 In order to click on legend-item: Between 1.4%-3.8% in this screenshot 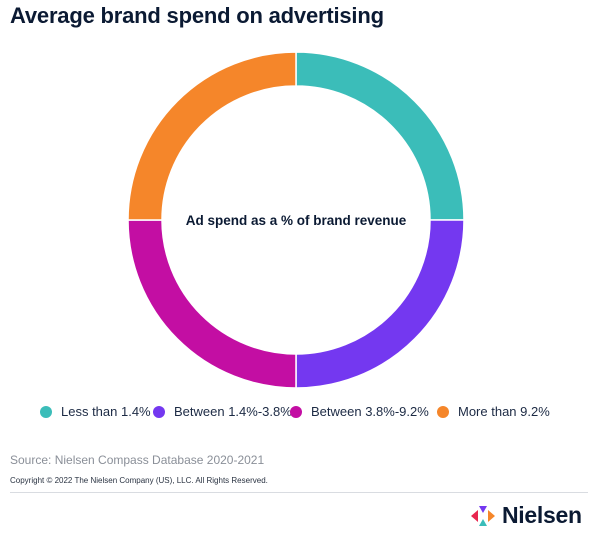, I will do `click(222, 411)`.